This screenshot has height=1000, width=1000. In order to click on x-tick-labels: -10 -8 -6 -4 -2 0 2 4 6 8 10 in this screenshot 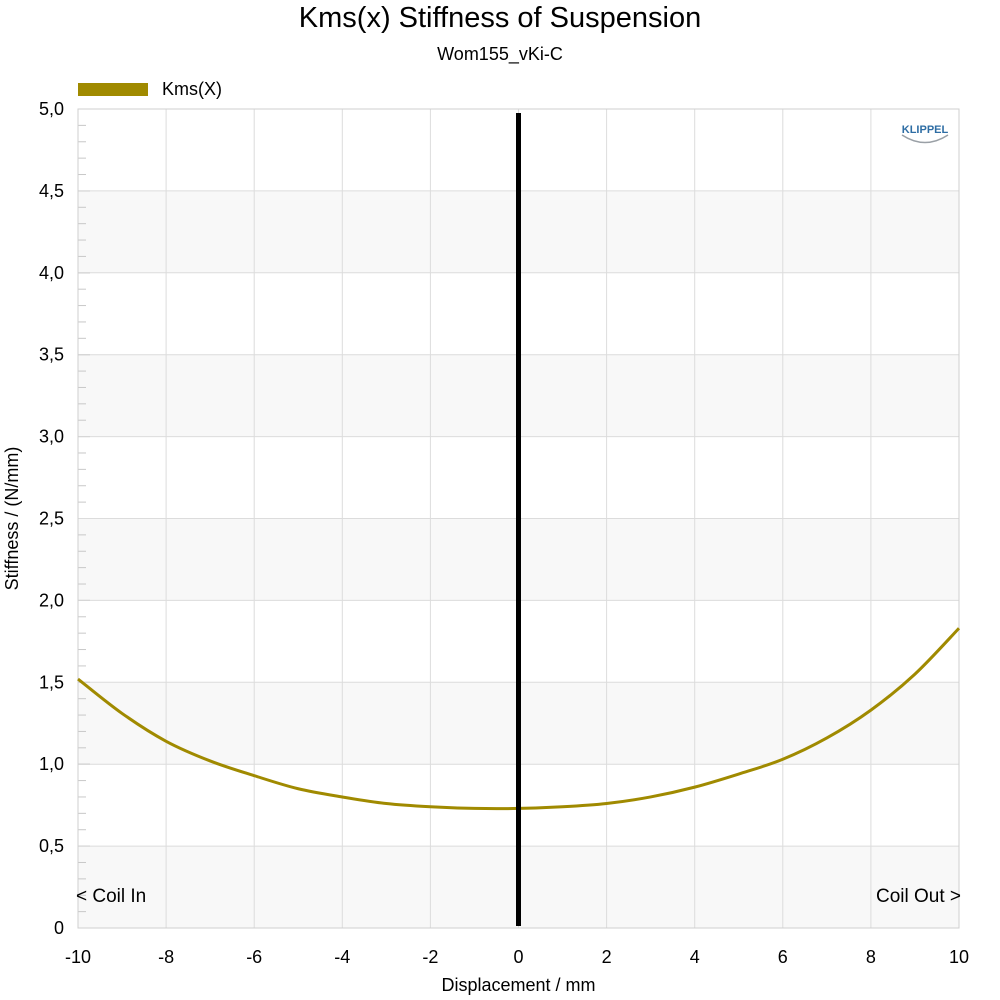, I will do `click(517, 957)`.